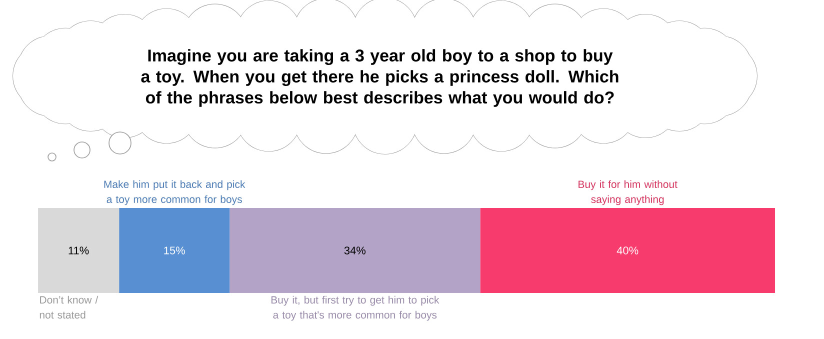 The image size is (824, 339). What do you see at coordinates (379, 78) in the screenshot?
I see `chart-title: Imagine you are taking a 3 year old boy to a shop to buy a toy. When you get there he picks a princess doll. Which of the phrases below best describes what you would do?` at bounding box center [379, 78].